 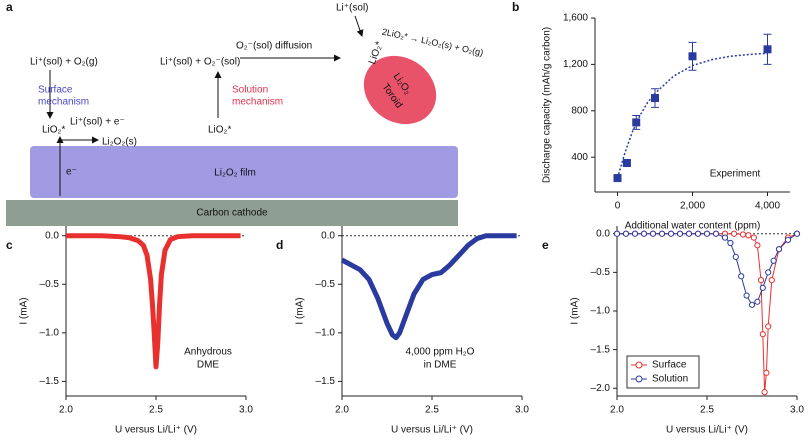 I want to click on cathode, so click(x=232, y=213).